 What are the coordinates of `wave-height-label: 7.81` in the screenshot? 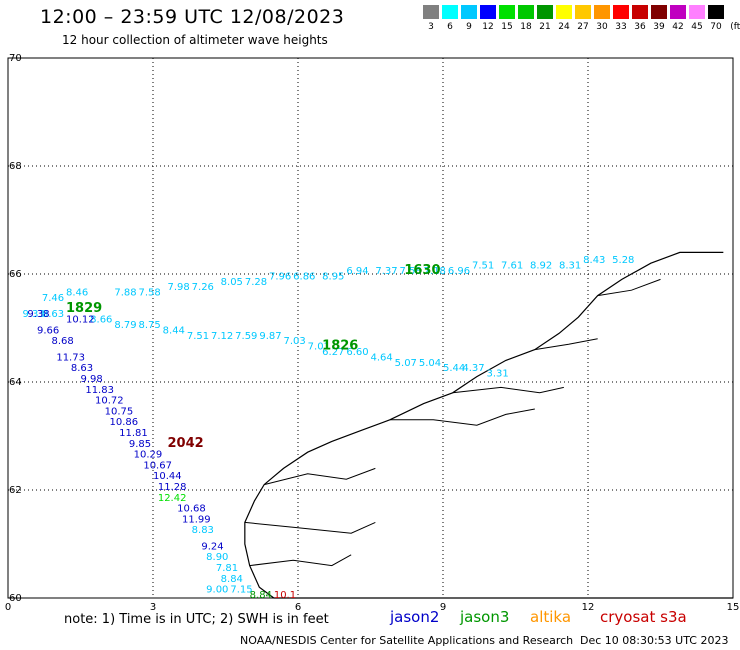 It's located at (227, 568).